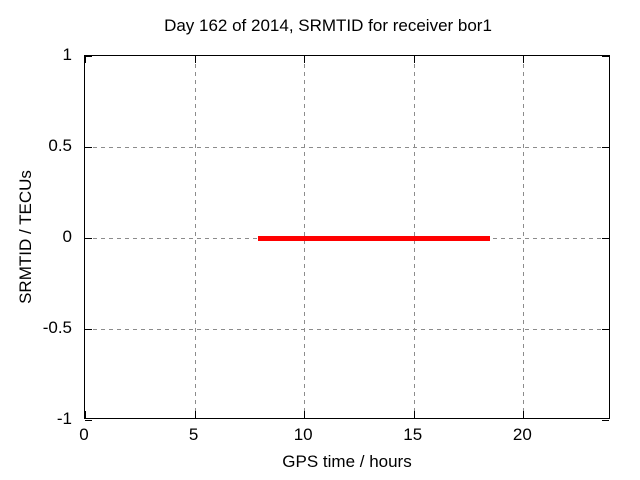  What do you see at coordinates (522, 434) in the screenshot?
I see `x-tick-label: 20` at bounding box center [522, 434].